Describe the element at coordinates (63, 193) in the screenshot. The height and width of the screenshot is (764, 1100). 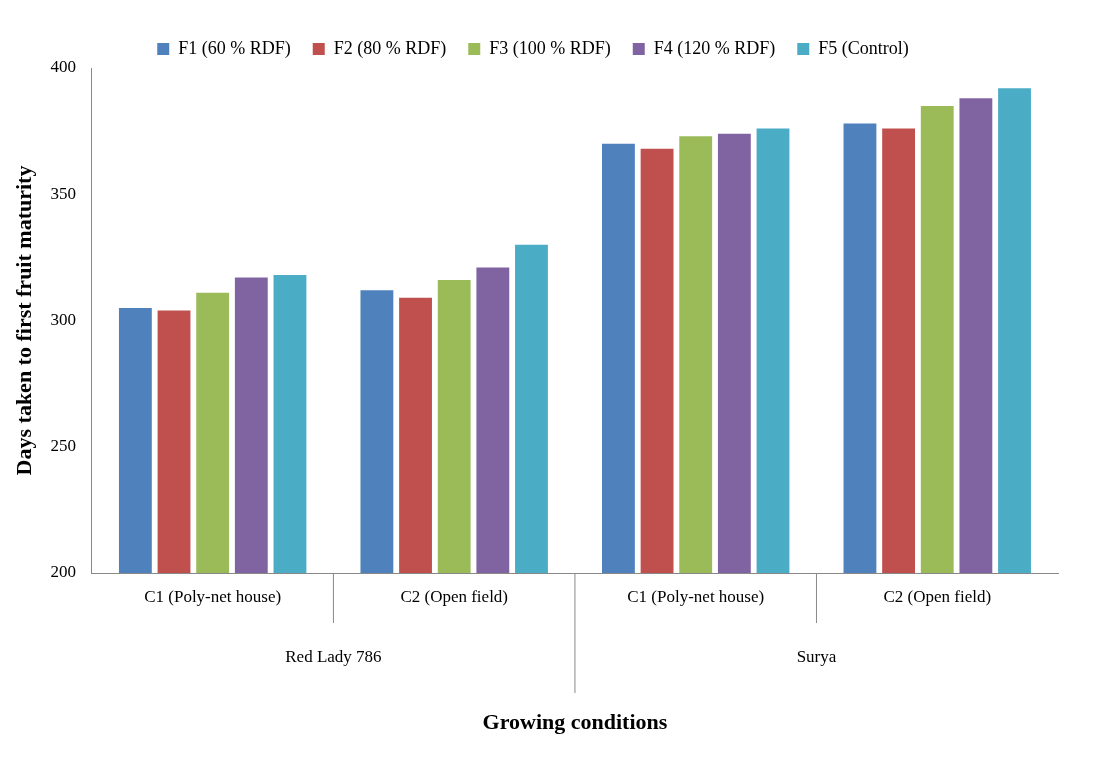
I see `y-tick-label: 350` at that location.